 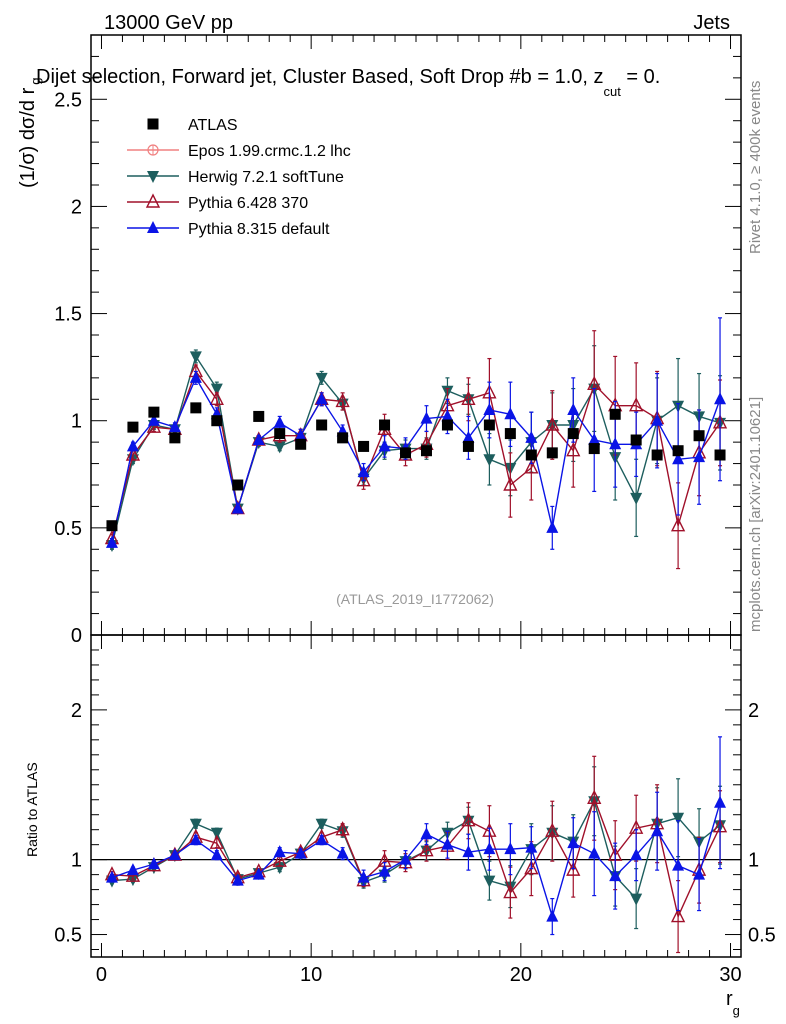 What do you see at coordinates (711, 23) in the screenshot?
I see `jets-label: Jets` at bounding box center [711, 23].